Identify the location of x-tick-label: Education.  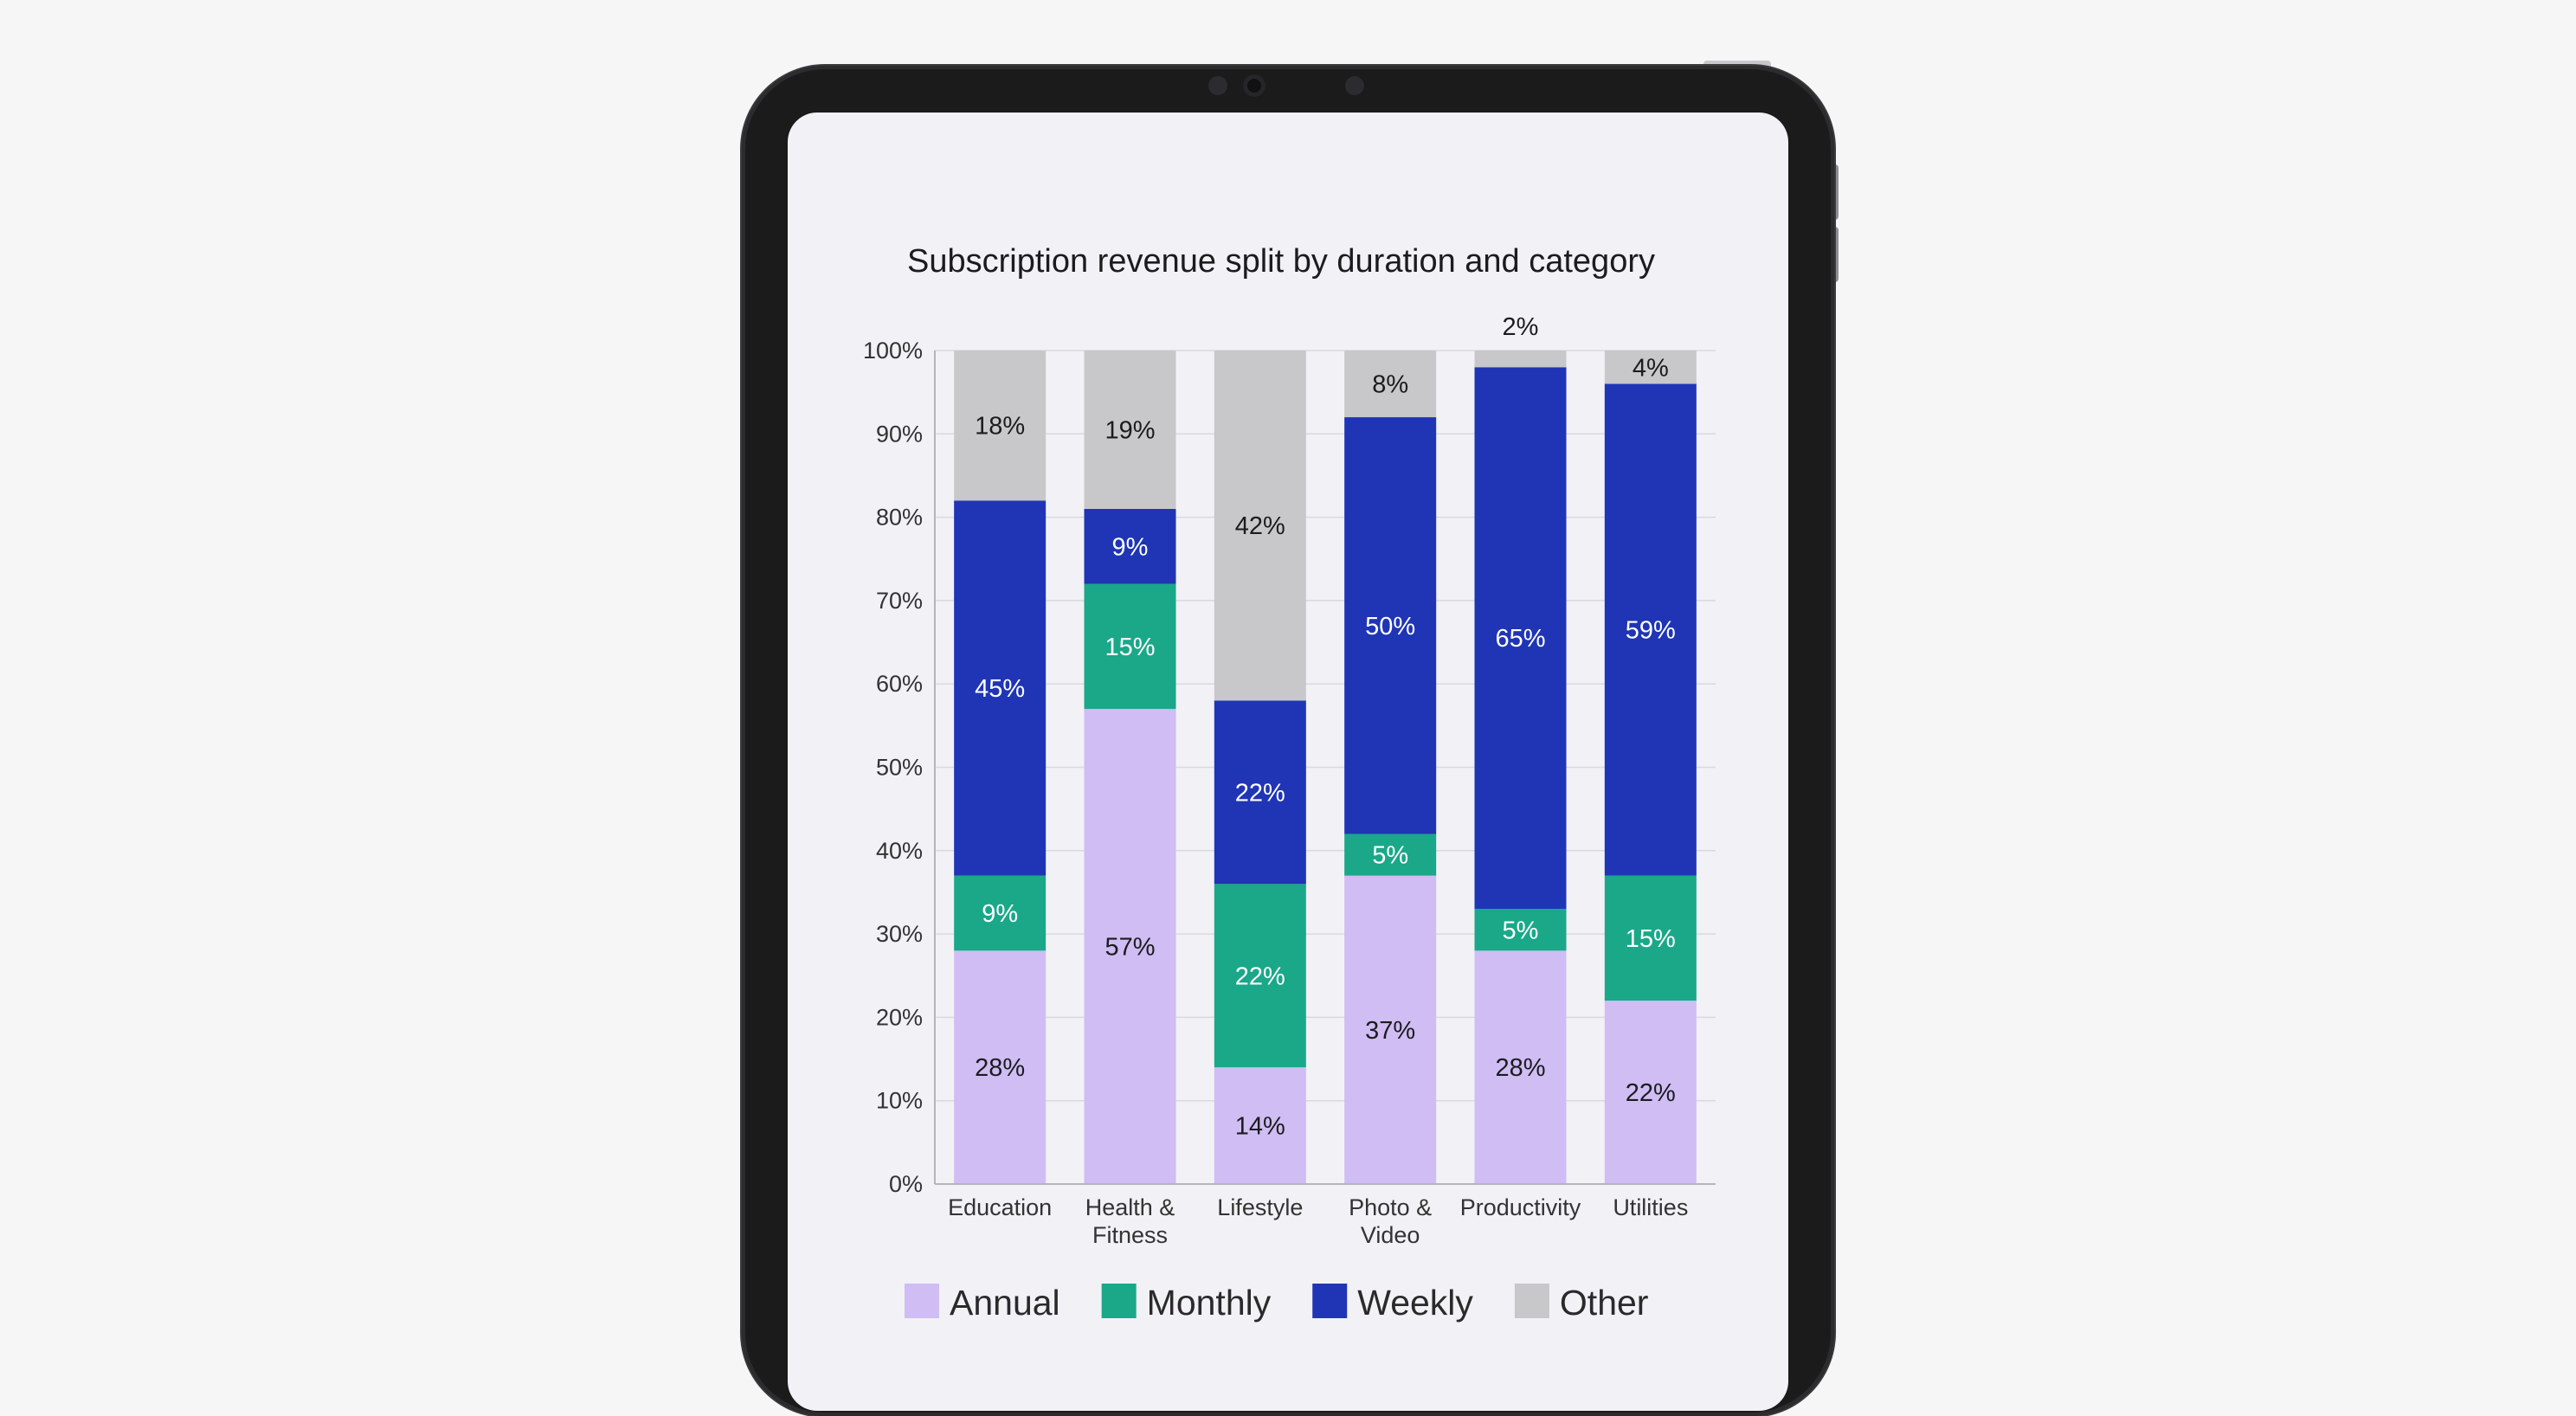
(1000, 1207).